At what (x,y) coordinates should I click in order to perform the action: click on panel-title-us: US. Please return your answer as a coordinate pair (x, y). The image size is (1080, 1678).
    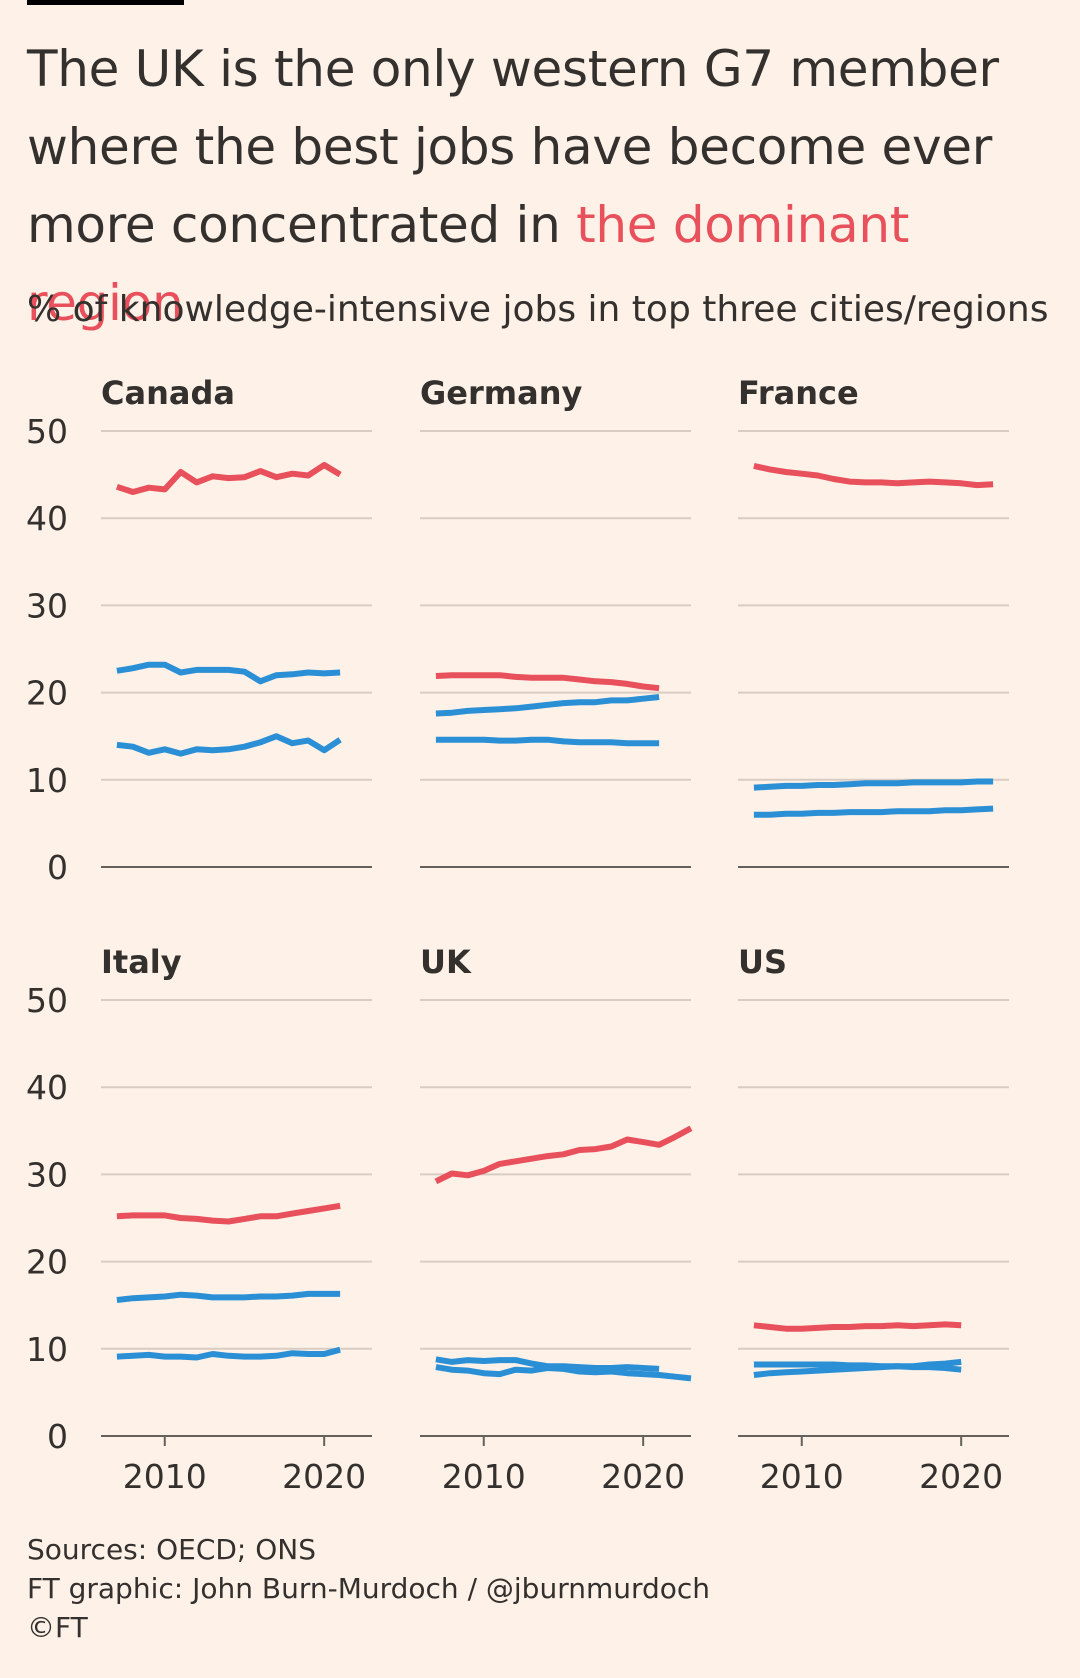
    Looking at the image, I should click on (762, 962).